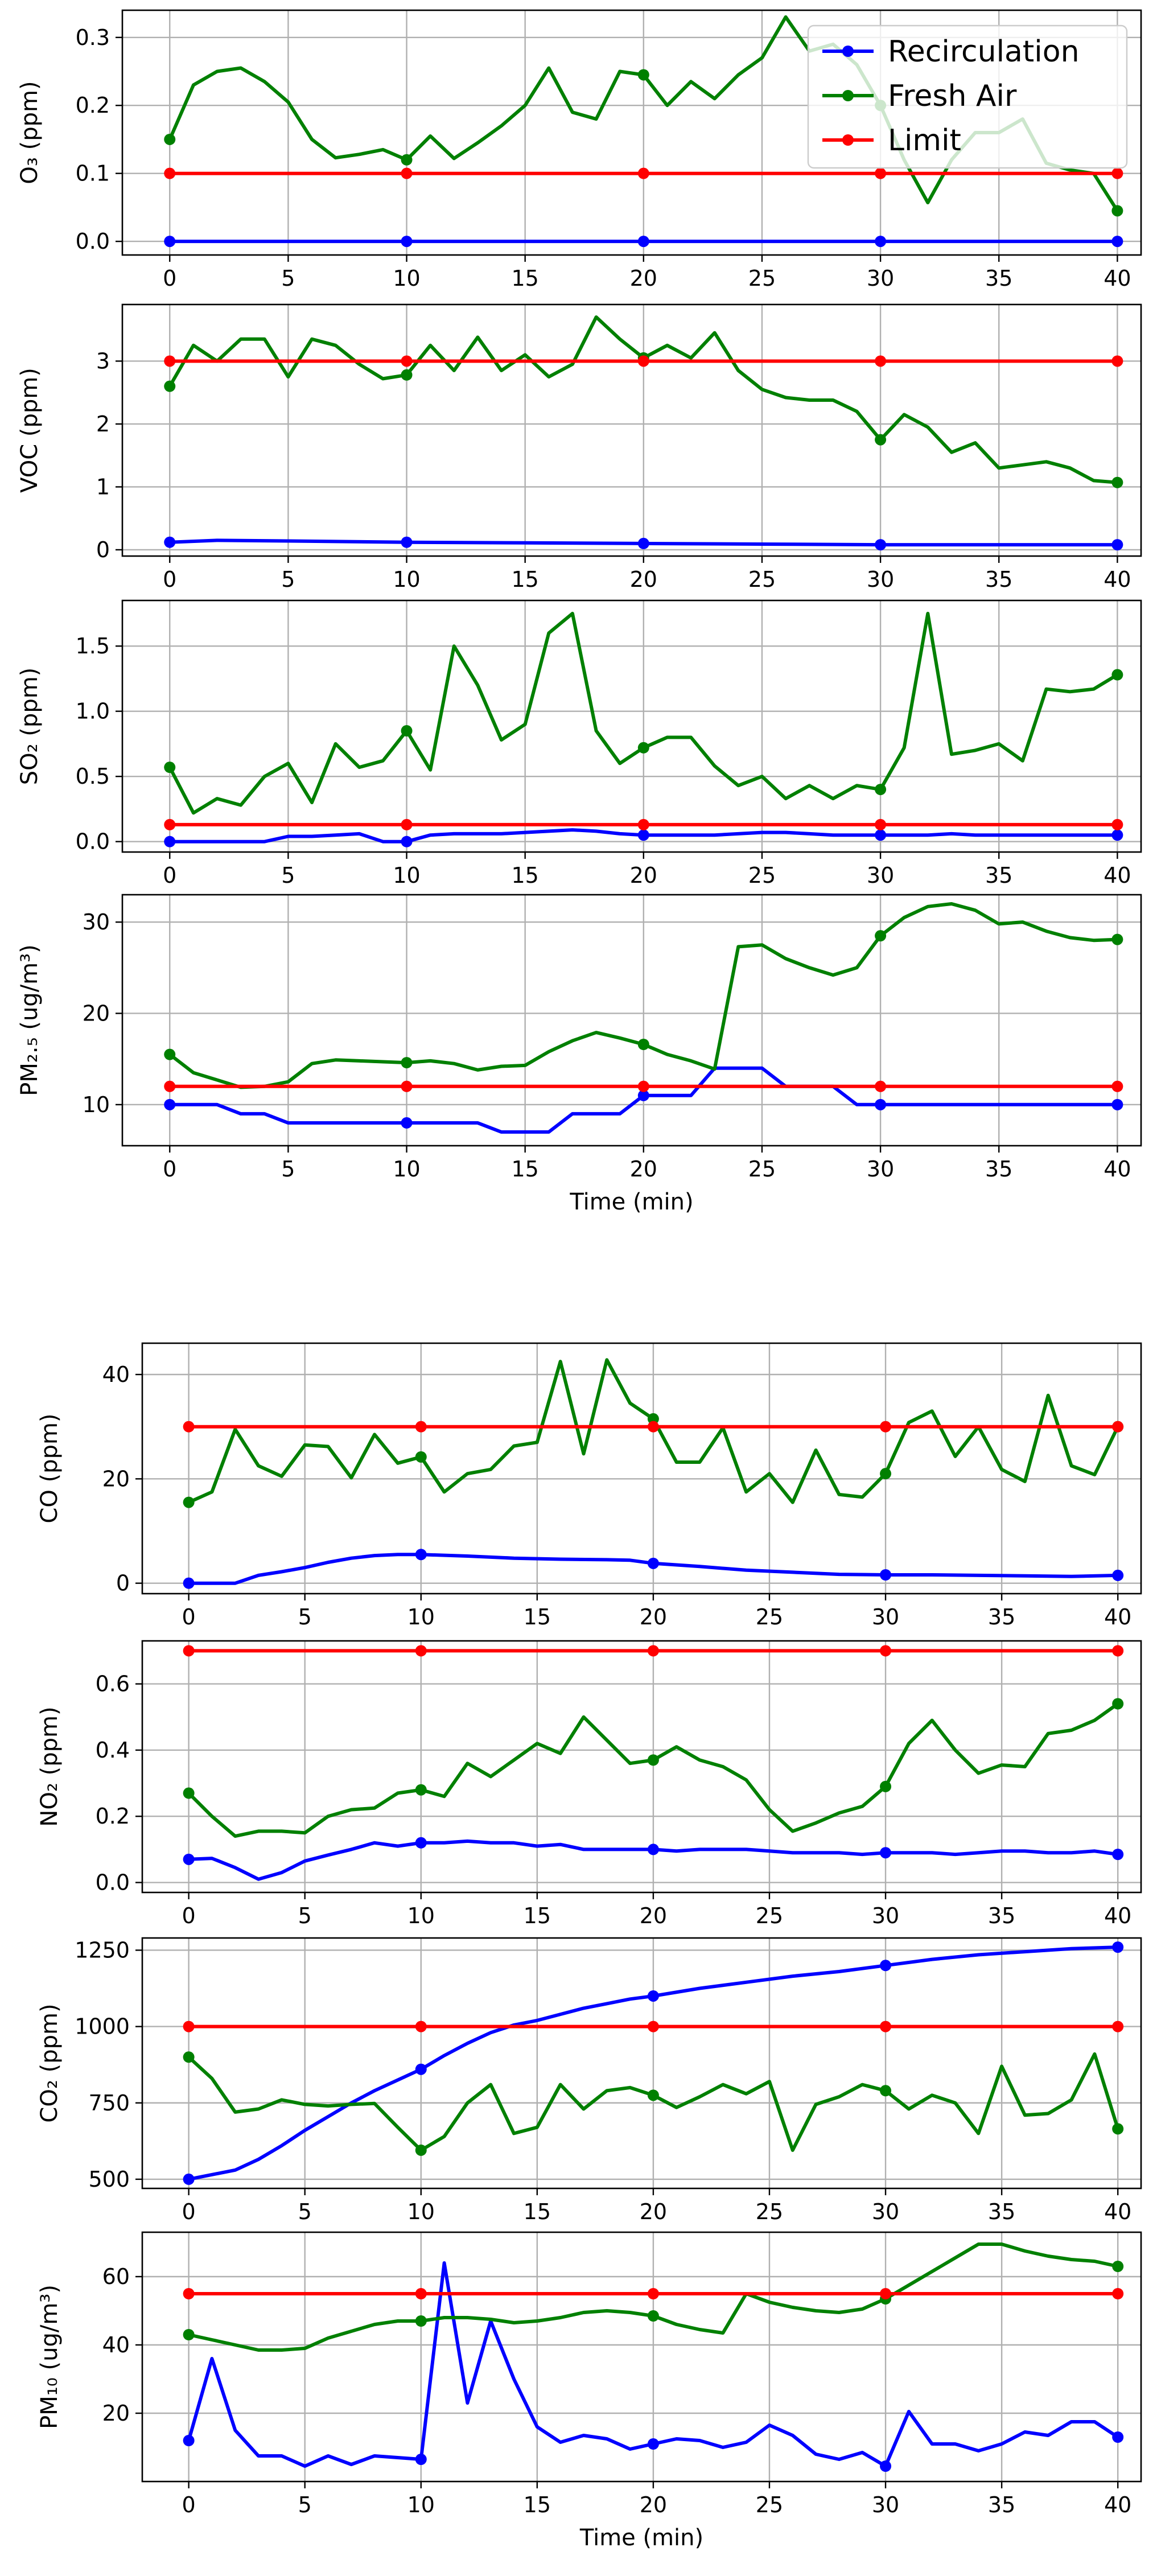 The image size is (1157, 2576). What do you see at coordinates (880, 1169) in the screenshot?
I see `x-tick-label: 30` at bounding box center [880, 1169].